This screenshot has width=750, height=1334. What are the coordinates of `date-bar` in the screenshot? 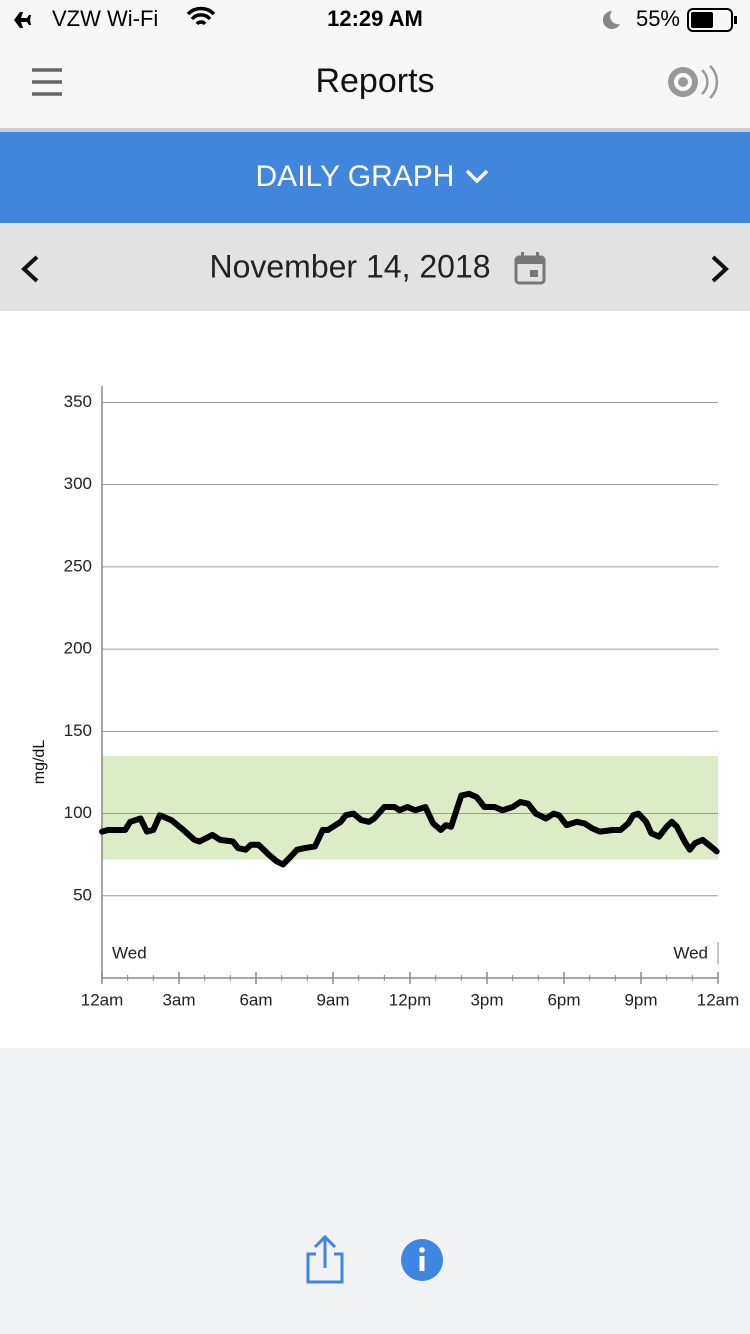 It's located at (375, 267).